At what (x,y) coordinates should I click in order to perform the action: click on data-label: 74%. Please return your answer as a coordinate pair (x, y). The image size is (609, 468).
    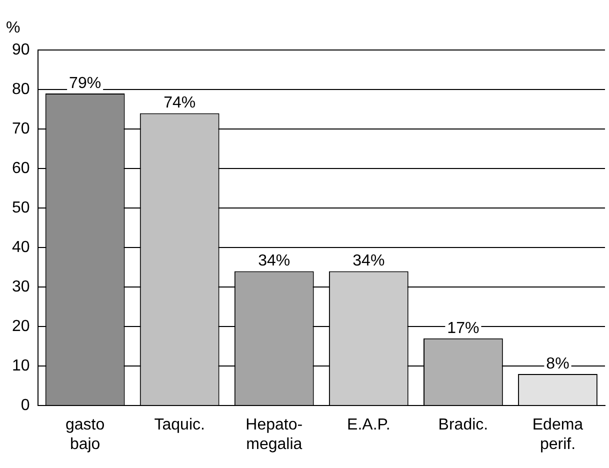
    Looking at the image, I should click on (180, 103).